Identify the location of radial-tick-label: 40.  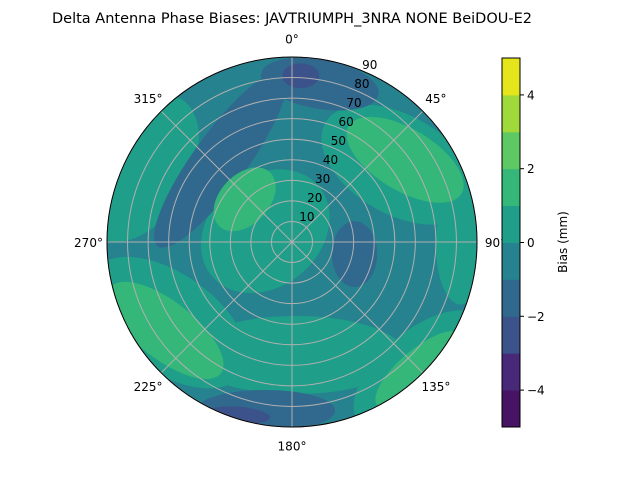
(330, 160).